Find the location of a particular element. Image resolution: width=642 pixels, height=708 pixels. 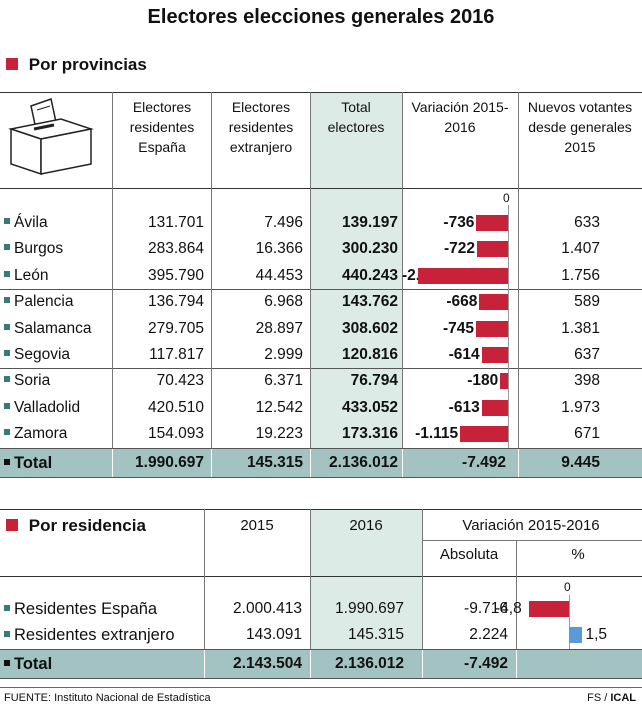

total-2015: 2.143.504 is located at coordinates (267, 663).